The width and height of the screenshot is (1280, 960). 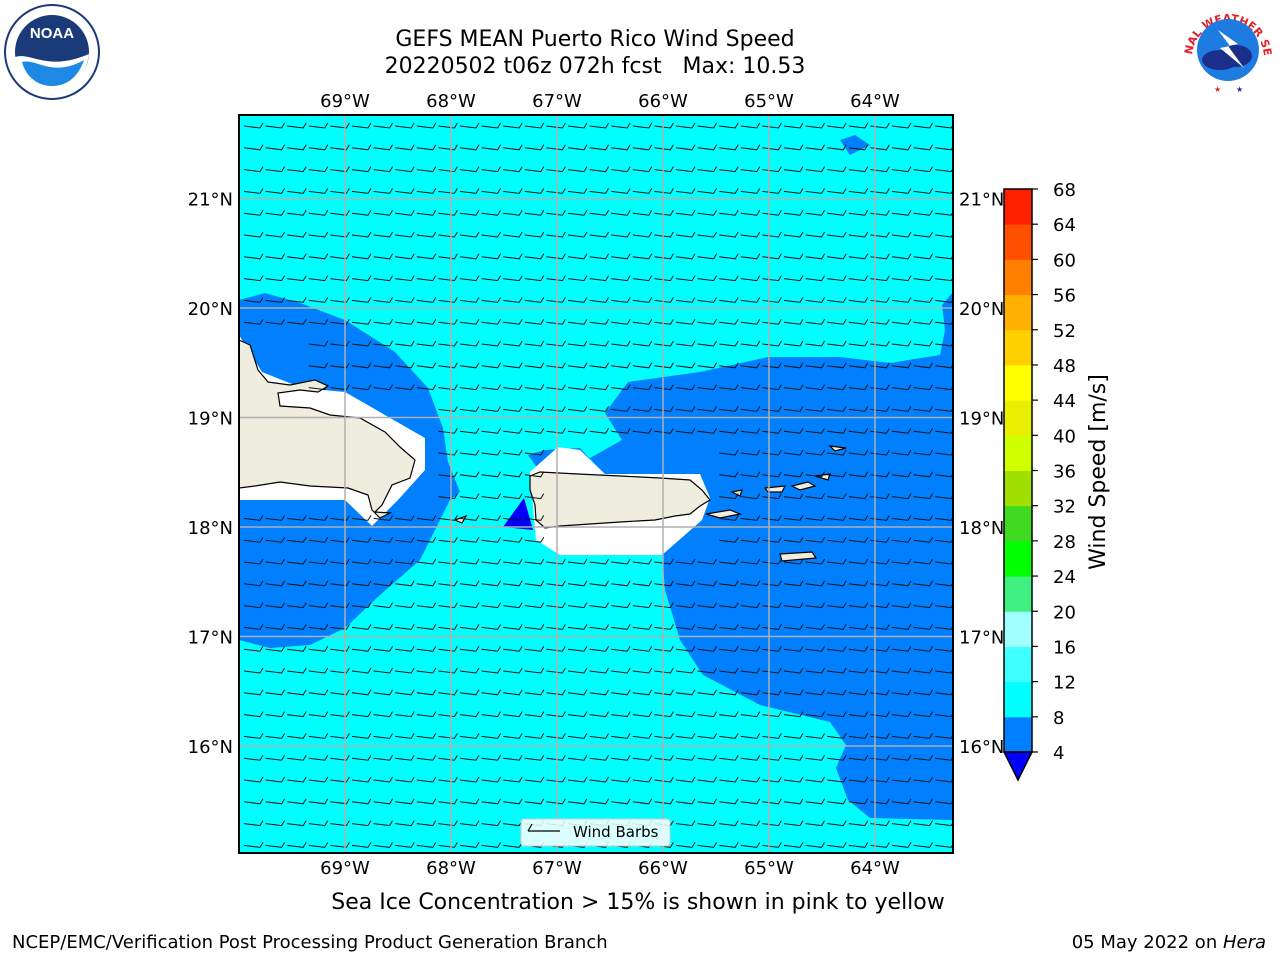 I want to click on colorbar-tick-label: 68, so click(x=1064, y=190).